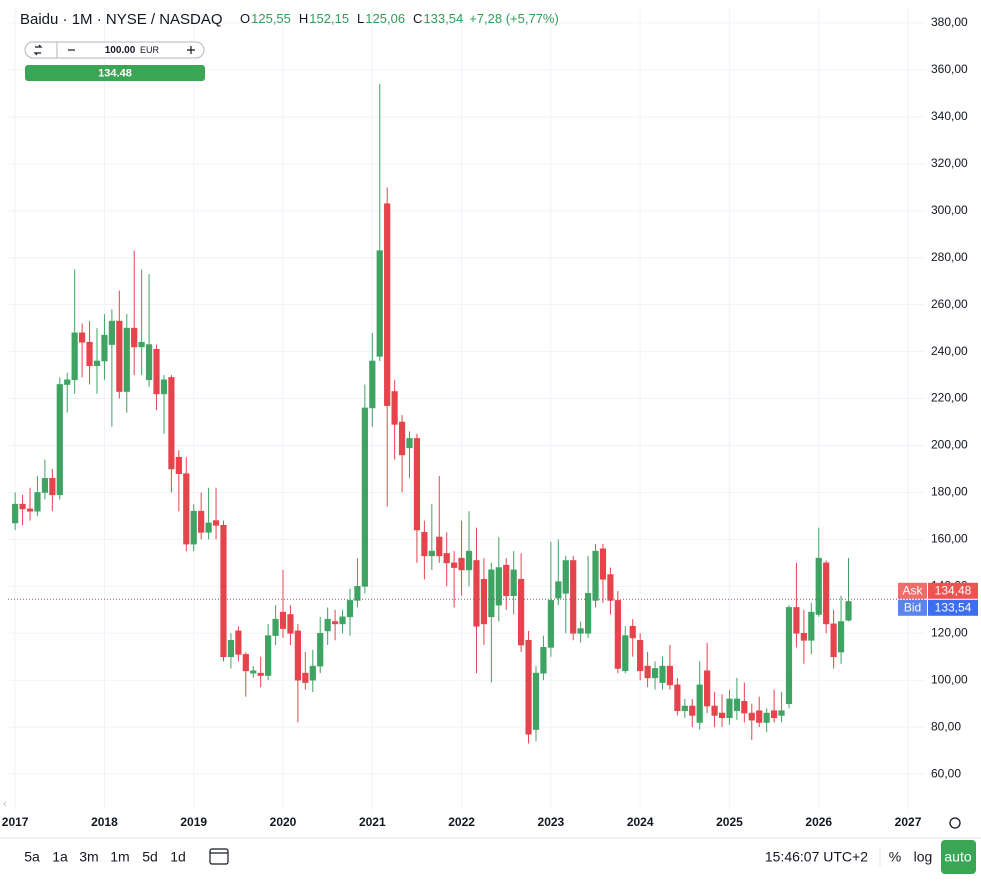  What do you see at coordinates (500, 857) in the screenshot?
I see `toolbar: 5a 1a 3m 1m 5d 1d% log auto` at bounding box center [500, 857].